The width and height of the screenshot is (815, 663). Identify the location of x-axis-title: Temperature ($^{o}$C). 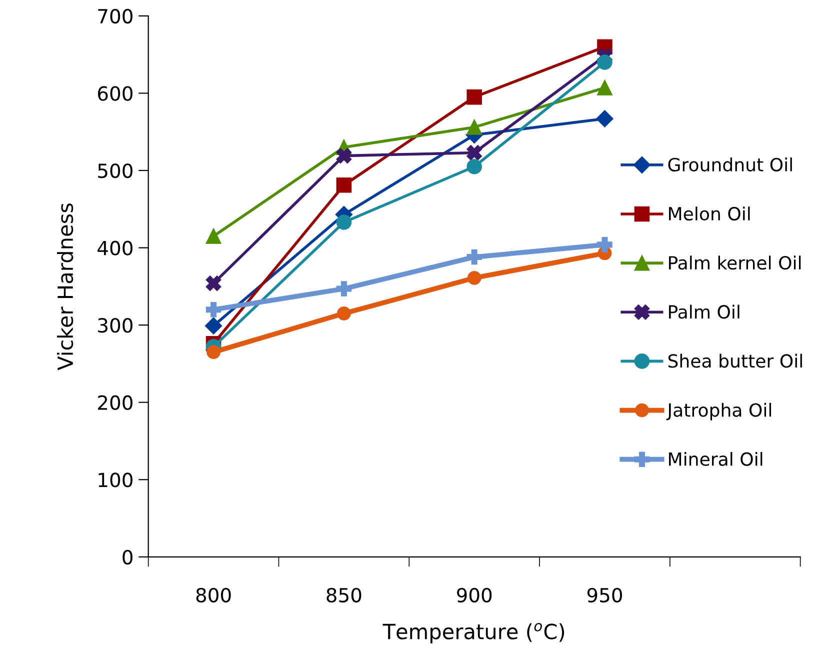
(473, 633).